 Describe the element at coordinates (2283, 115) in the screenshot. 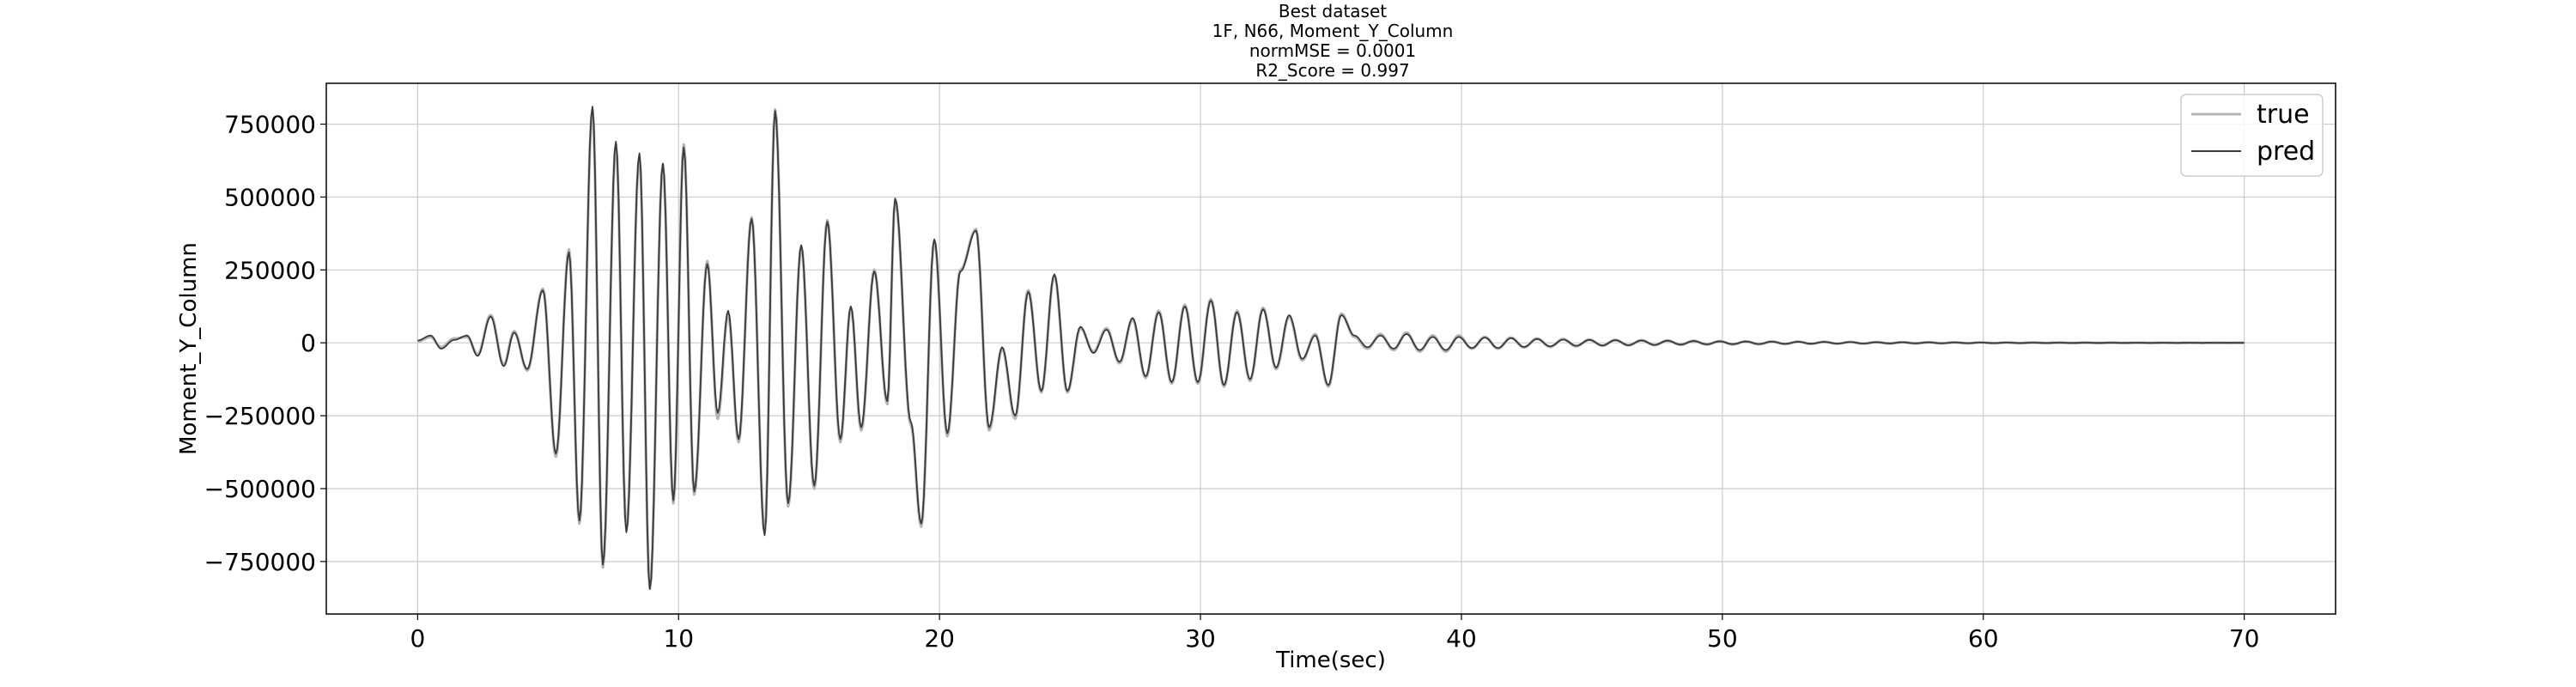

I see `legend-label-true: true` at that location.